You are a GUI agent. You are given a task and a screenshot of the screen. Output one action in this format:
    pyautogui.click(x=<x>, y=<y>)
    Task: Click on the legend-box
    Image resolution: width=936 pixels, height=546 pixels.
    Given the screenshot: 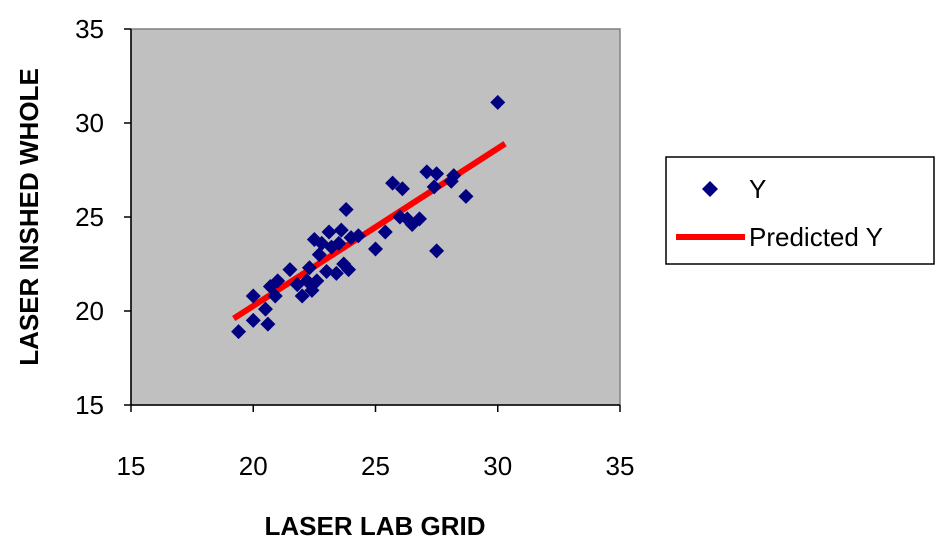 What is the action you would take?
    pyautogui.click(x=800, y=210)
    